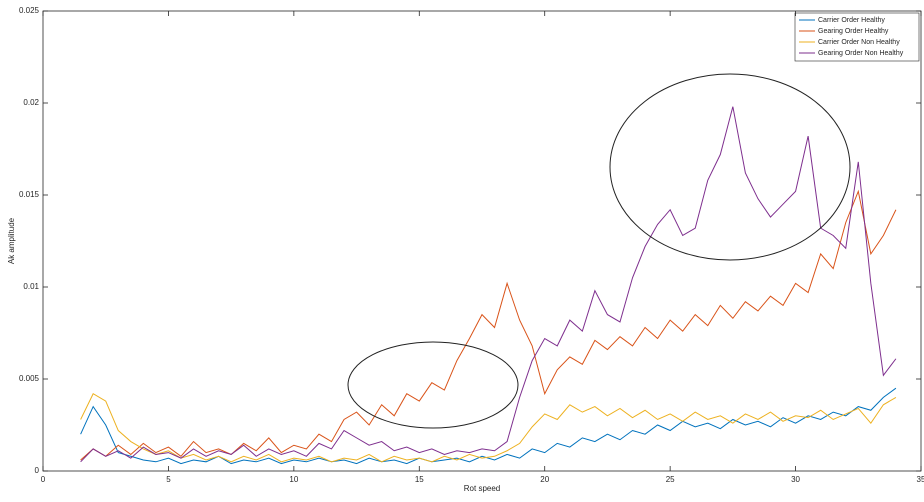  Describe the element at coordinates (795, 479) in the screenshot. I see `x-tick-label: 30` at that location.